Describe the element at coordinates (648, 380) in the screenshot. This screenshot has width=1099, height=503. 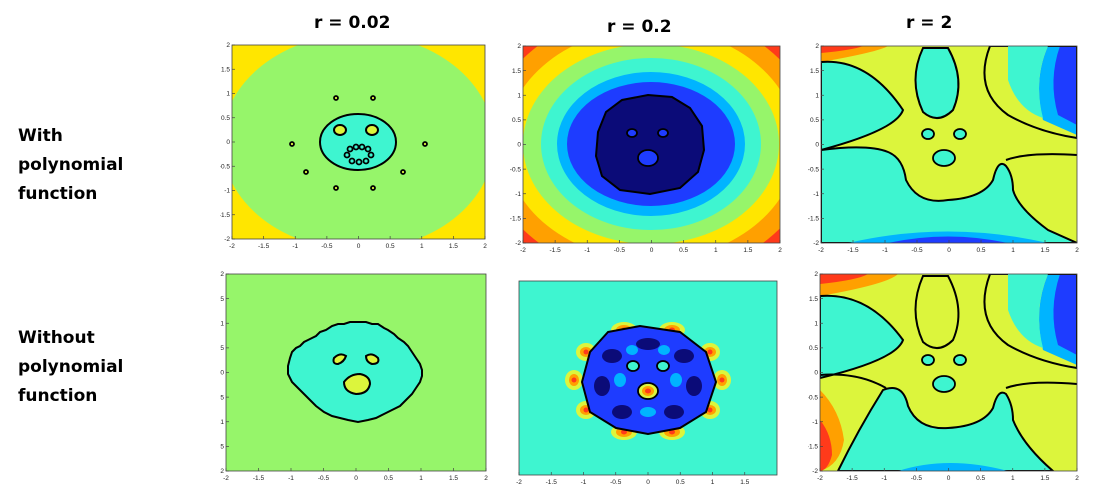
I see `contour-plot-without-poly-r-0-2: -2 -1.5 -1 -0.5 0 0.5 1 1.5` at that location.